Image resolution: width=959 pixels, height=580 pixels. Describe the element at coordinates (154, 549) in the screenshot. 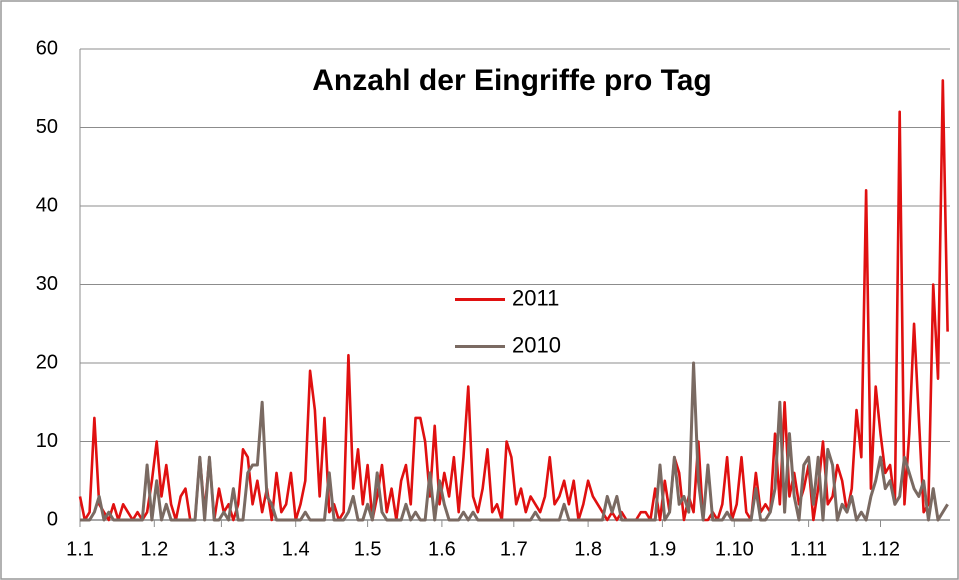

I see `x-tick-label: 1.2` at that location.